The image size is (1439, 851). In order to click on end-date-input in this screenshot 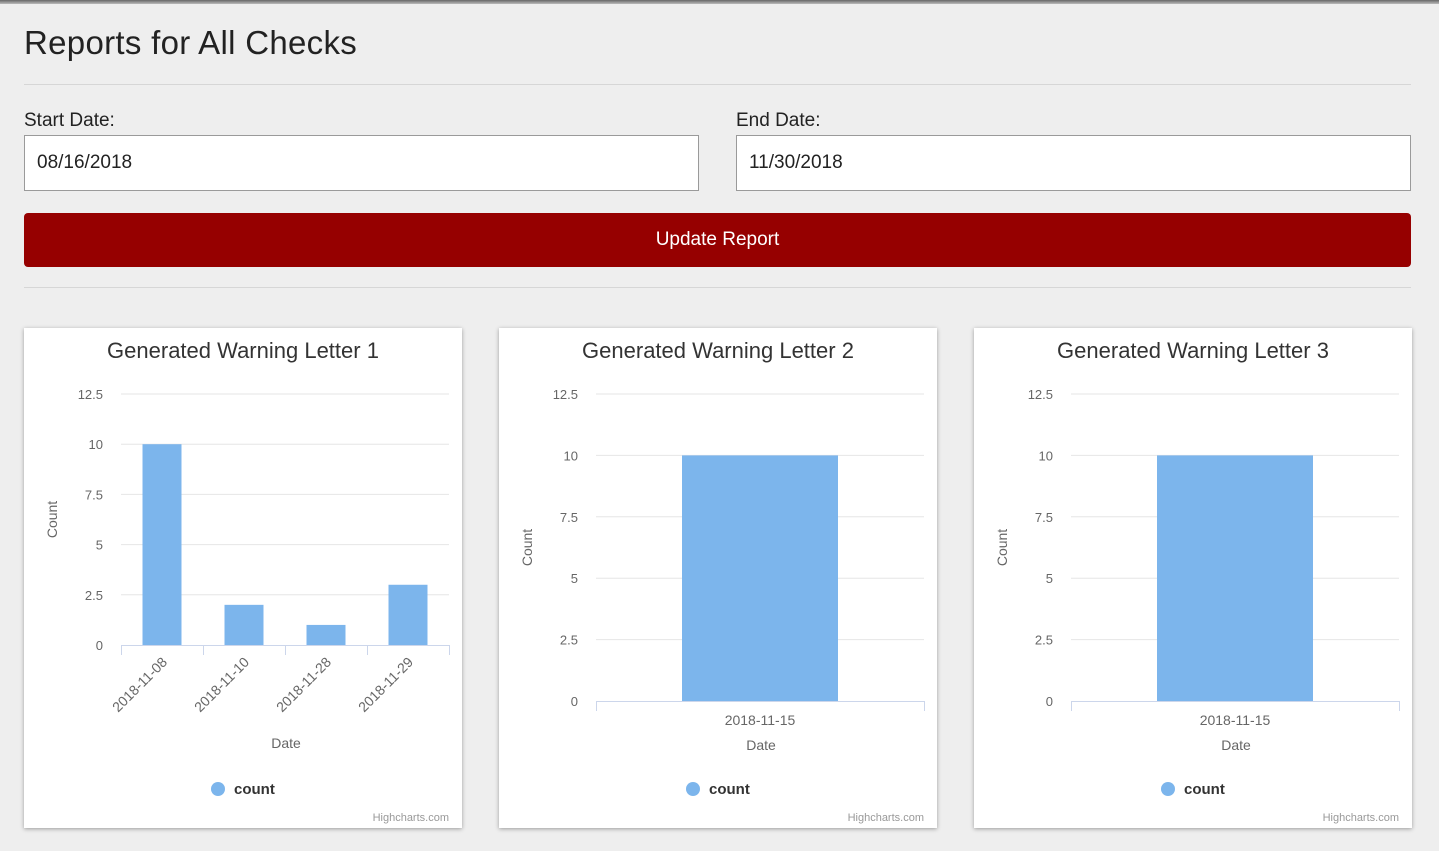, I will do `click(1073, 163)`.